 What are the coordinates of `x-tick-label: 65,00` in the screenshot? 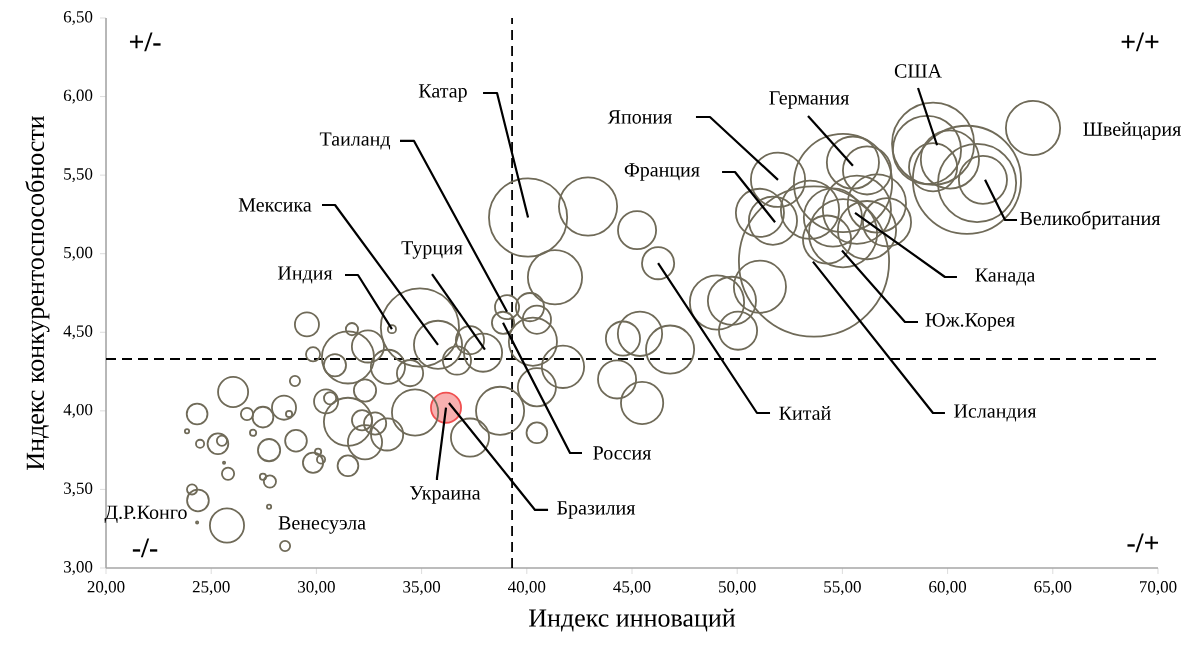 It's located at (1053, 588).